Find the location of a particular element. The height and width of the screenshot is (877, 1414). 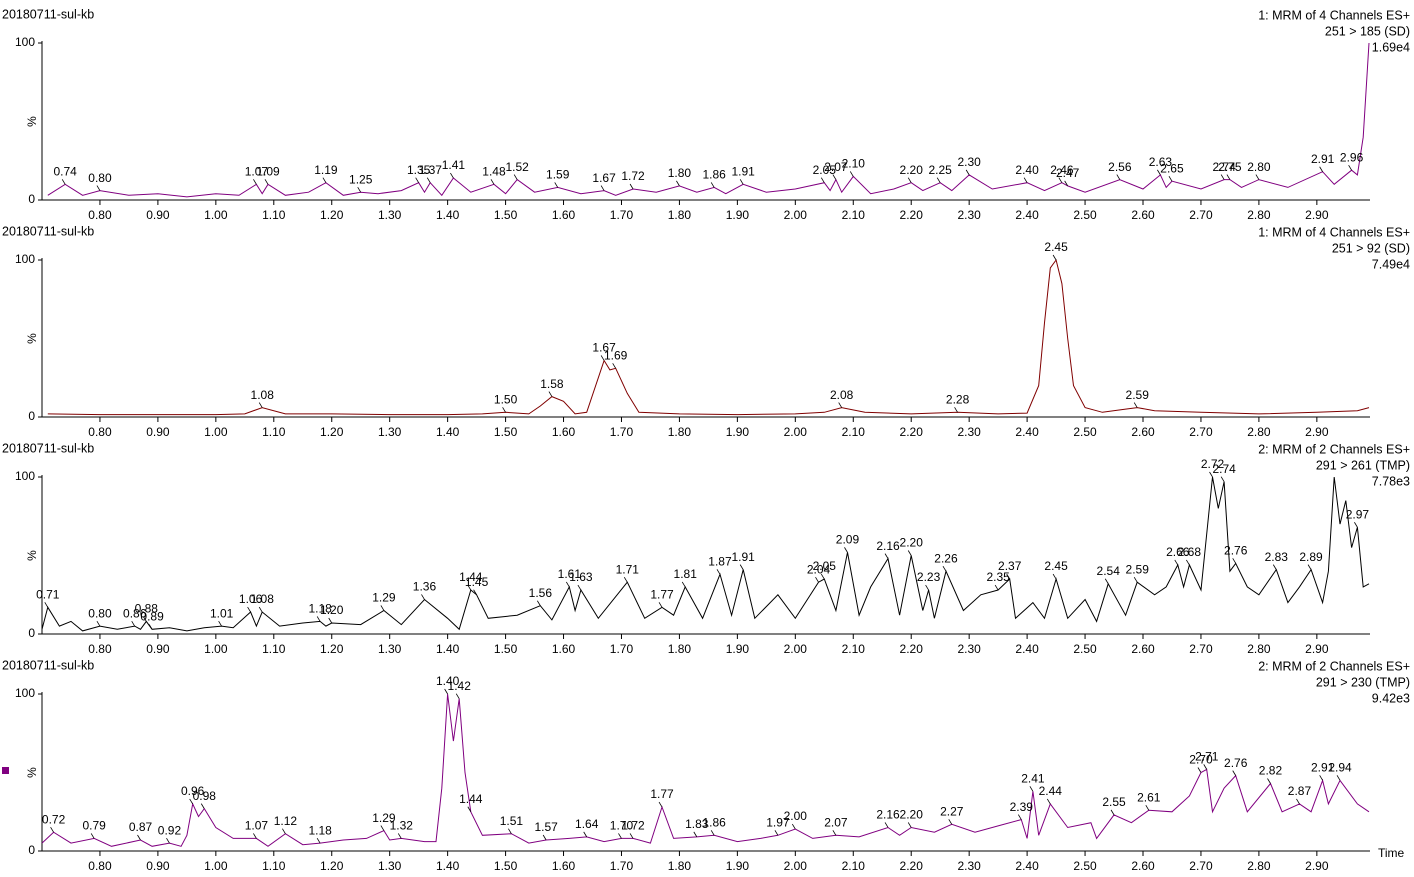

x-tick-label: 2.90 is located at coordinates (1317, 432).